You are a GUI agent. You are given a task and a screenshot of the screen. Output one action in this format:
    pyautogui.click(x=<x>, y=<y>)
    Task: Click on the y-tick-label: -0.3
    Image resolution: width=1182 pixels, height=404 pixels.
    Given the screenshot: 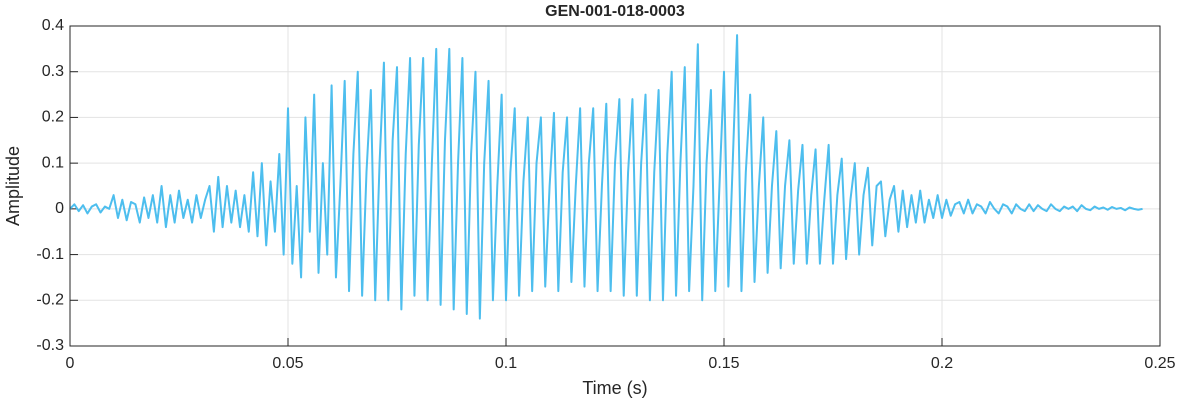 What is the action you would take?
    pyautogui.click(x=50, y=345)
    